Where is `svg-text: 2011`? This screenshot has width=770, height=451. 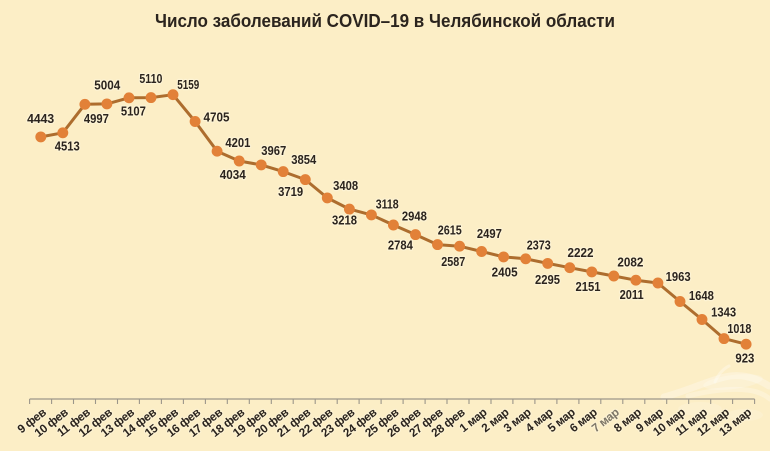 svg-text: 2011 is located at coordinates (632, 294).